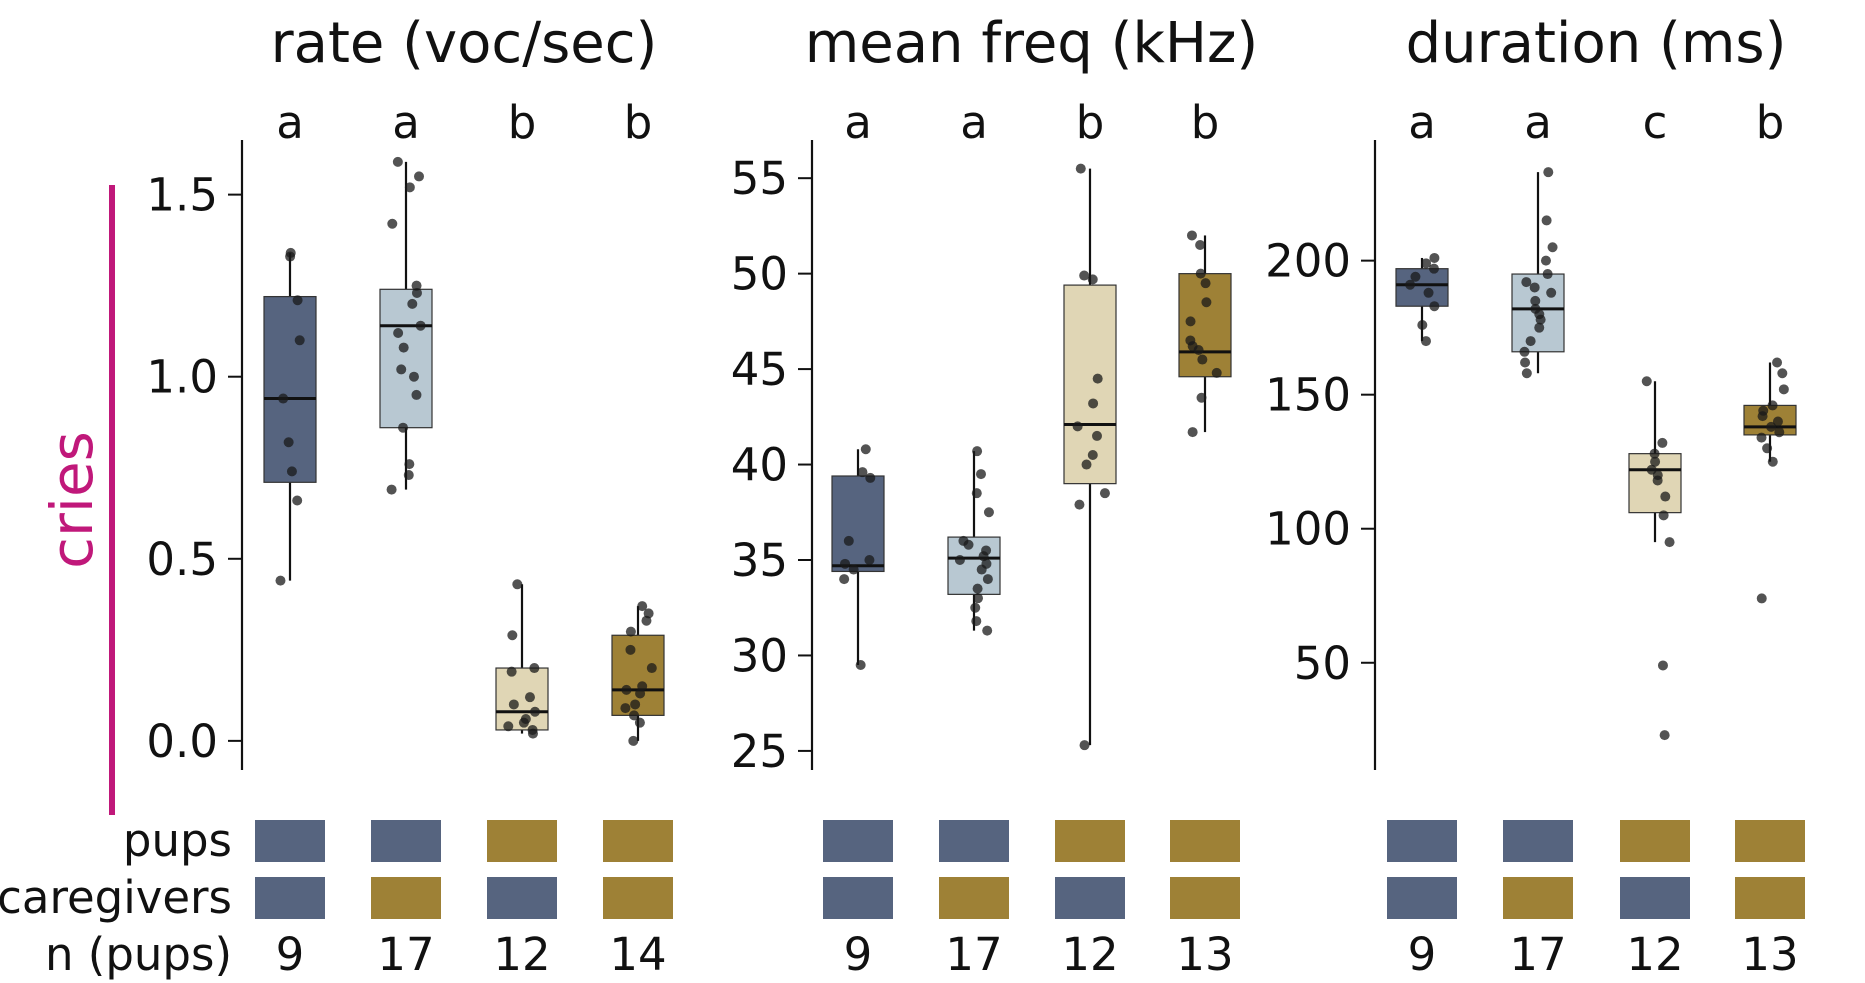 Image resolution: width=1865 pixels, height=983 pixels. What do you see at coordinates (759, 465) in the screenshot?
I see `y-tick-label: 40` at bounding box center [759, 465].